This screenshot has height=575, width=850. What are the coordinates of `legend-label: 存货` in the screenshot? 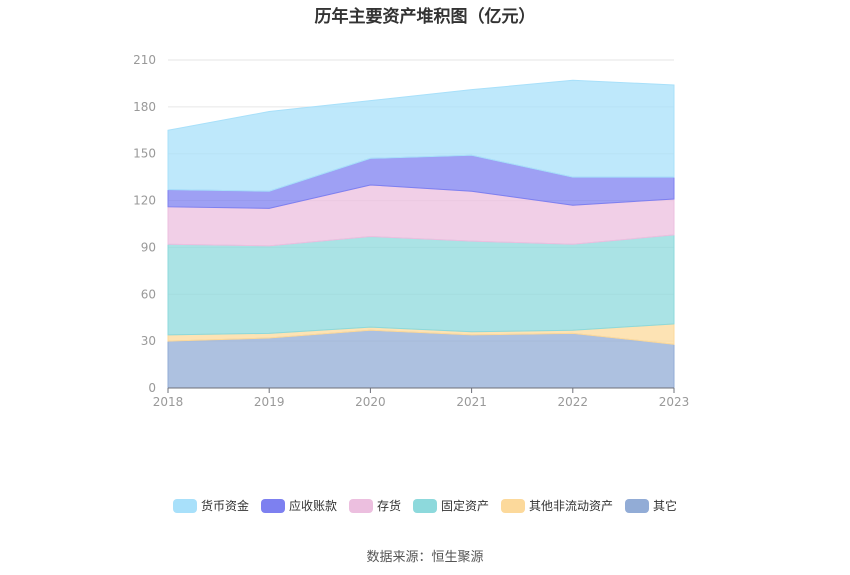 It's located at (388, 506).